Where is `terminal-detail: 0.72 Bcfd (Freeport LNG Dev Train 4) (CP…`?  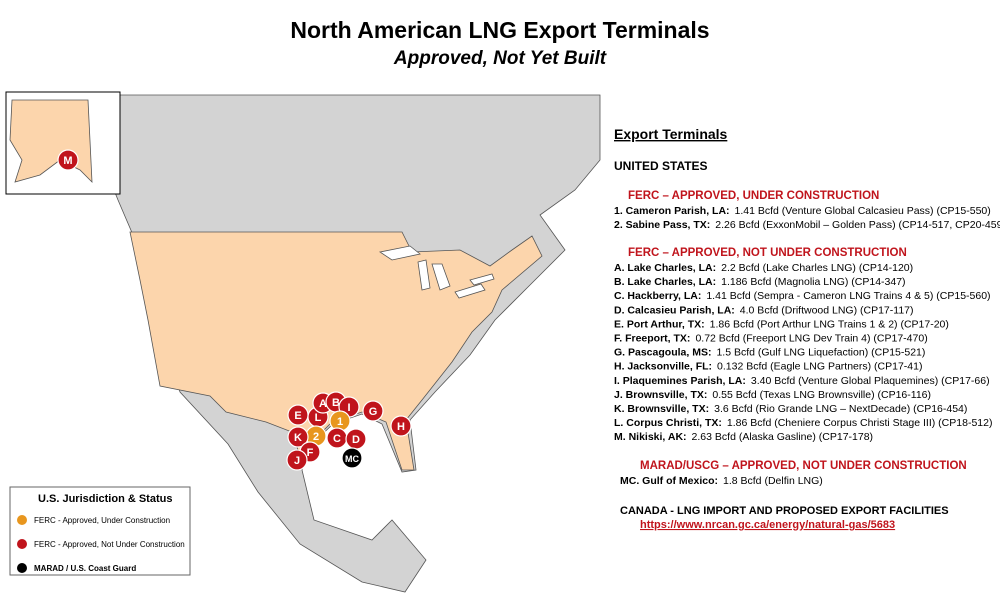 terminal-detail: 0.72 Bcfd (Freeport LNG Dev Train 4) (CP… is located at coordinates (811, 339).